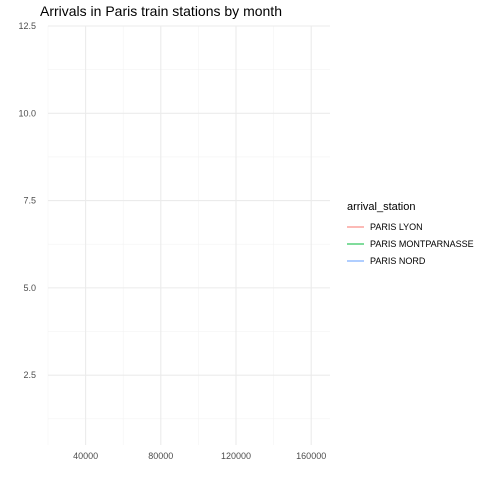 This screenshot has width=480, height=480. What do you see at coordinates (311, 456) in the screenshot?
I see `x-tick-label: 160000` at bounding box center [311, 456].